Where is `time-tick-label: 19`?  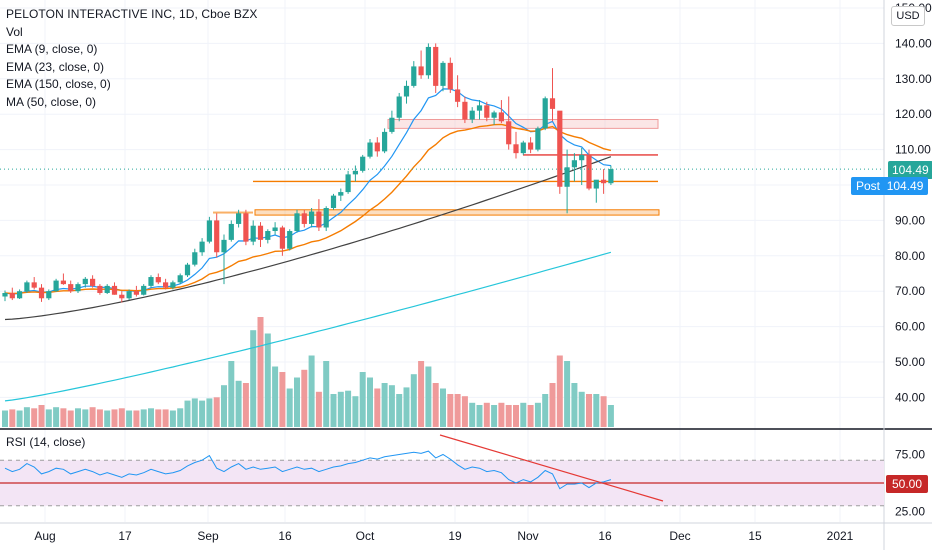
time-tick-label: 19 is located at coordinates (455, 536).